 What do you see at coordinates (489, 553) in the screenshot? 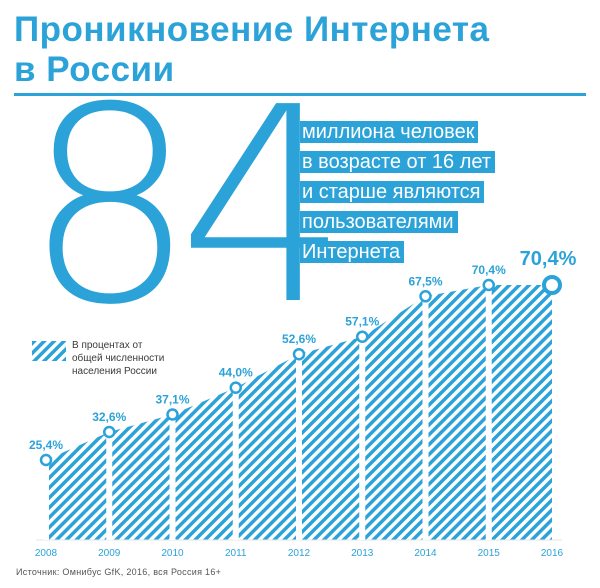
I see `x-tick-label: 2015` at bounding box center [489, 553].